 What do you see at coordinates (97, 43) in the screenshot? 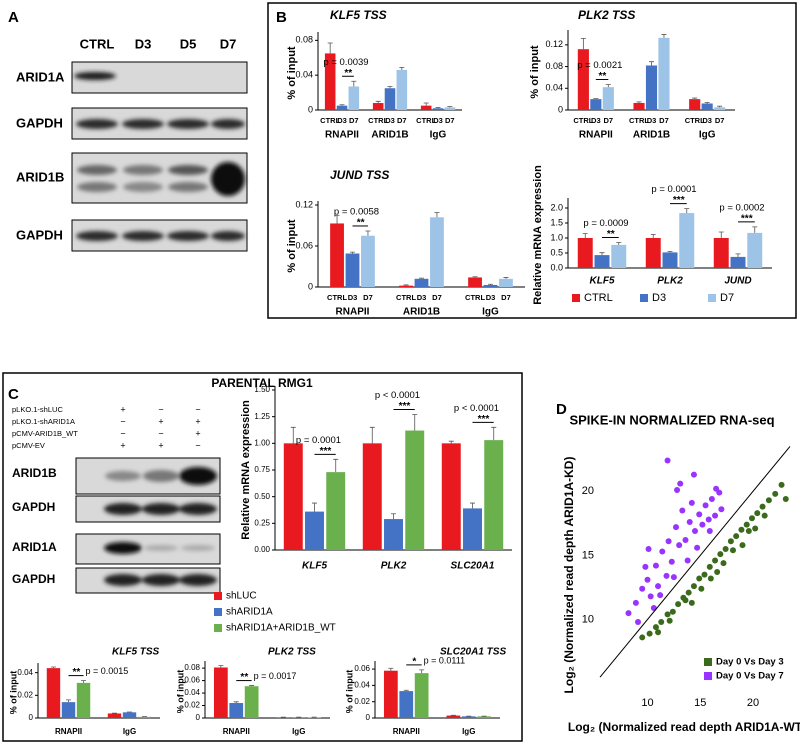
I see `lane-label: CTRL` at bounding box center [97, 43].